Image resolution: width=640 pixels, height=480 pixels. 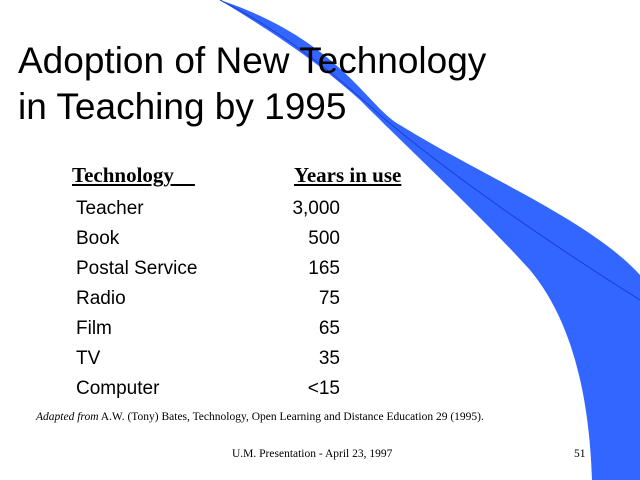 What do you see at coordinates (88, 358) in the screenshot?
I see `technology-name: TV` at bounding box center [88, 358].